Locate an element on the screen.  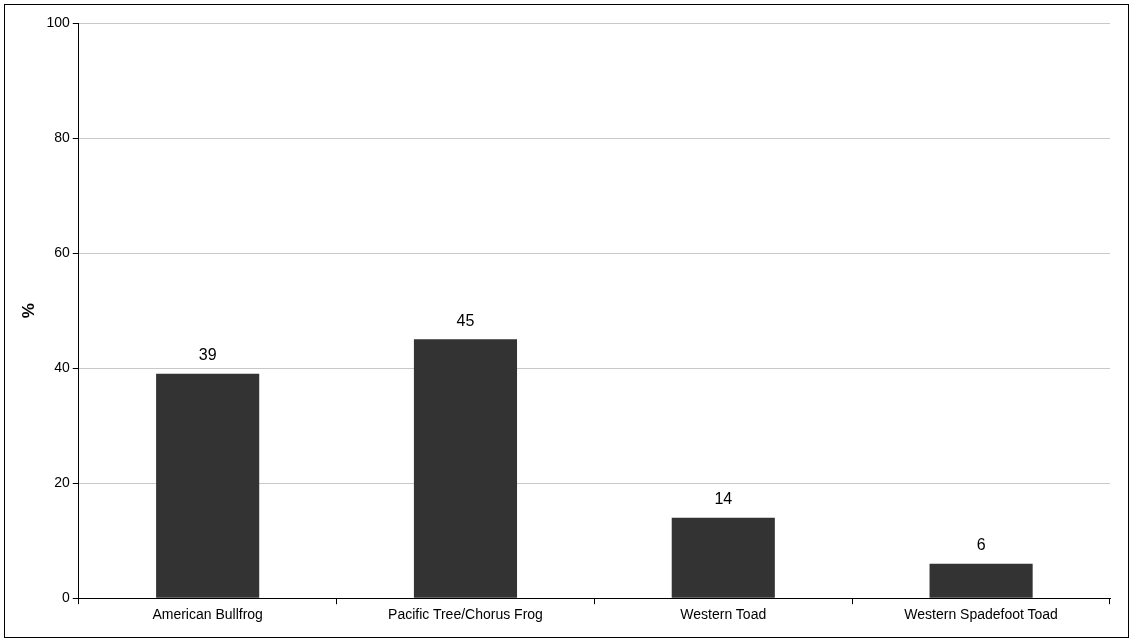
y-tick-label: 40 is located at coordinates (62, 366).